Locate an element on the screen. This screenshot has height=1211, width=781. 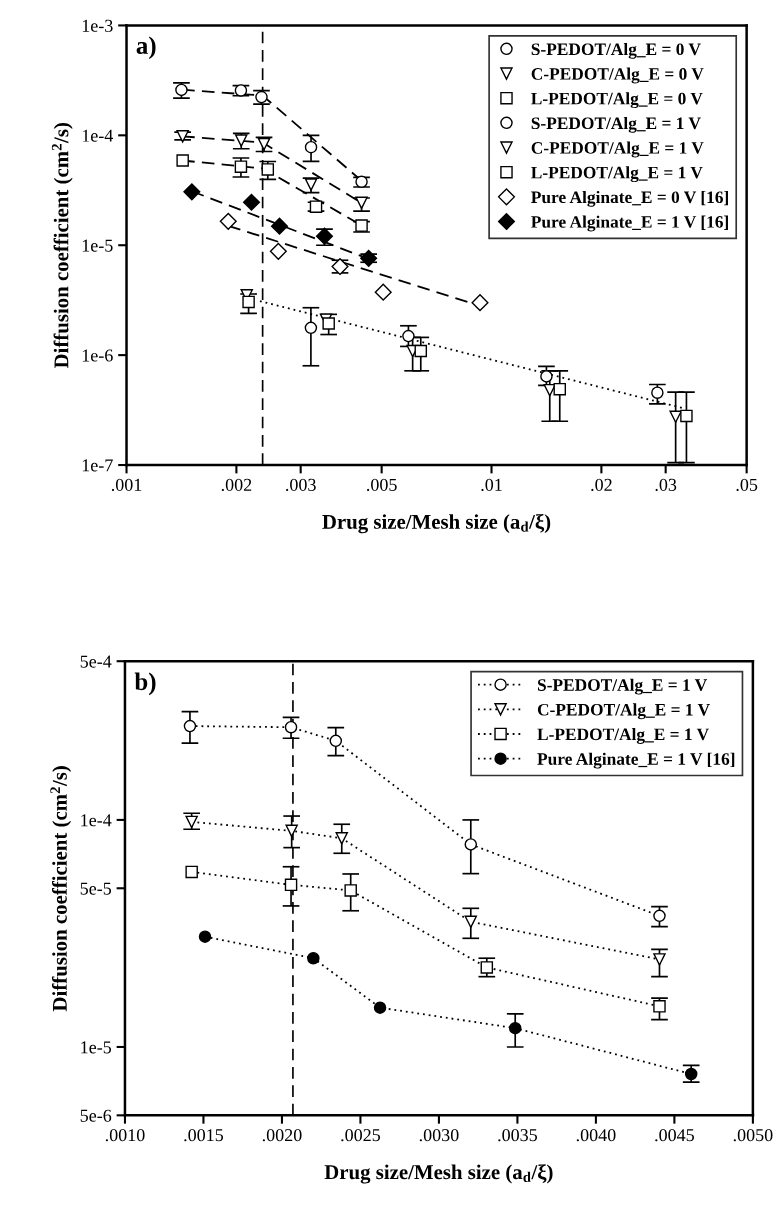
x-tick-label: .0020 is located at coordinates (282, 1135).